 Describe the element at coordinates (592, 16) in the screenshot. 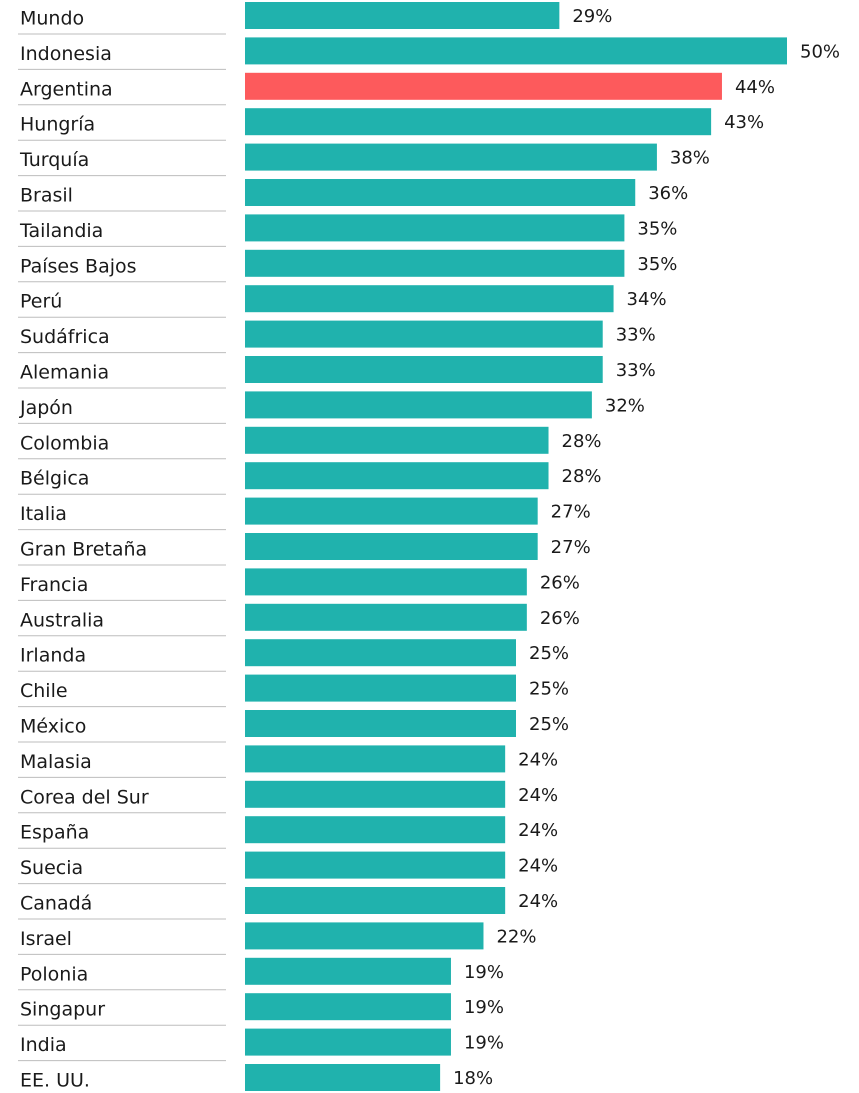

I see `value-label: 29%` at that location.